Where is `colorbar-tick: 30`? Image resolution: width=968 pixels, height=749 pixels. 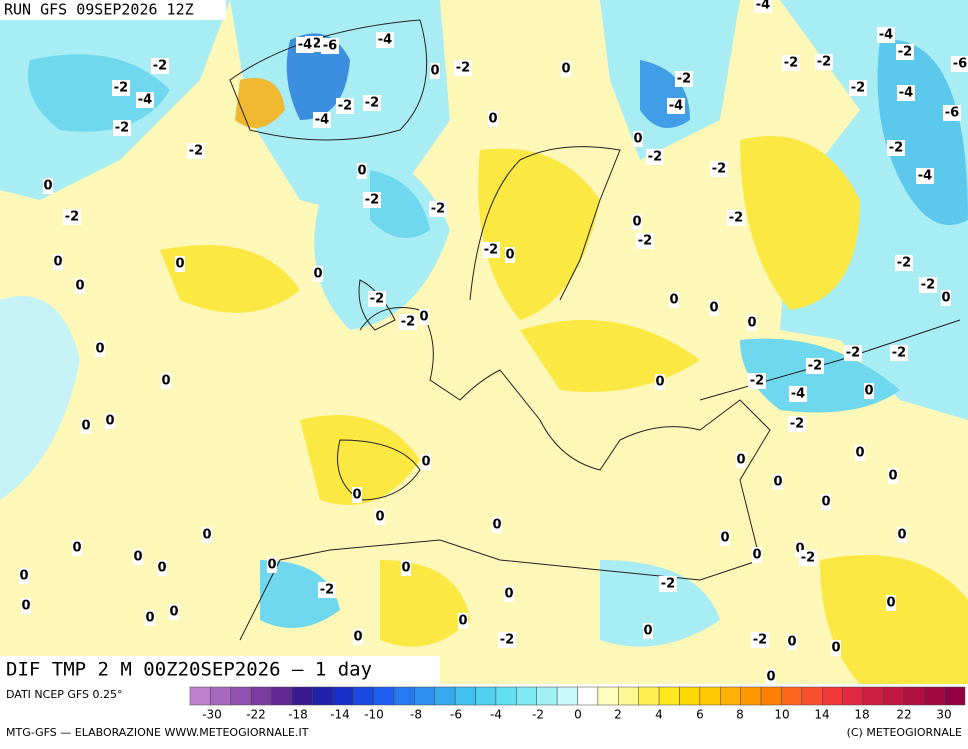
colorbar-tick: 30 is located at coordinates (943, 715).